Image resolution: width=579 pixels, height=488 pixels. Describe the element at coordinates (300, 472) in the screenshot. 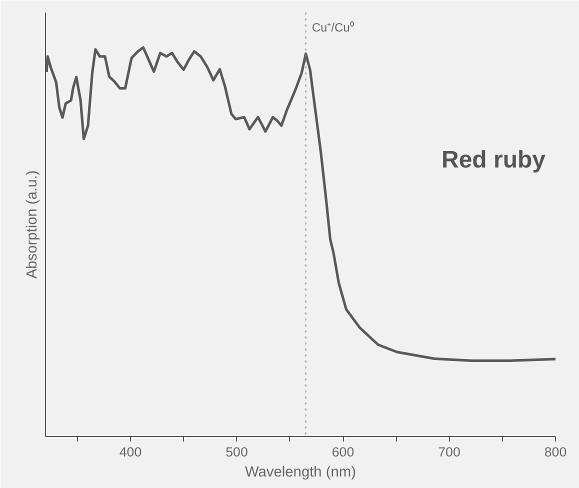

I see `x-axis-title: Wavelength (nm)` at that location.